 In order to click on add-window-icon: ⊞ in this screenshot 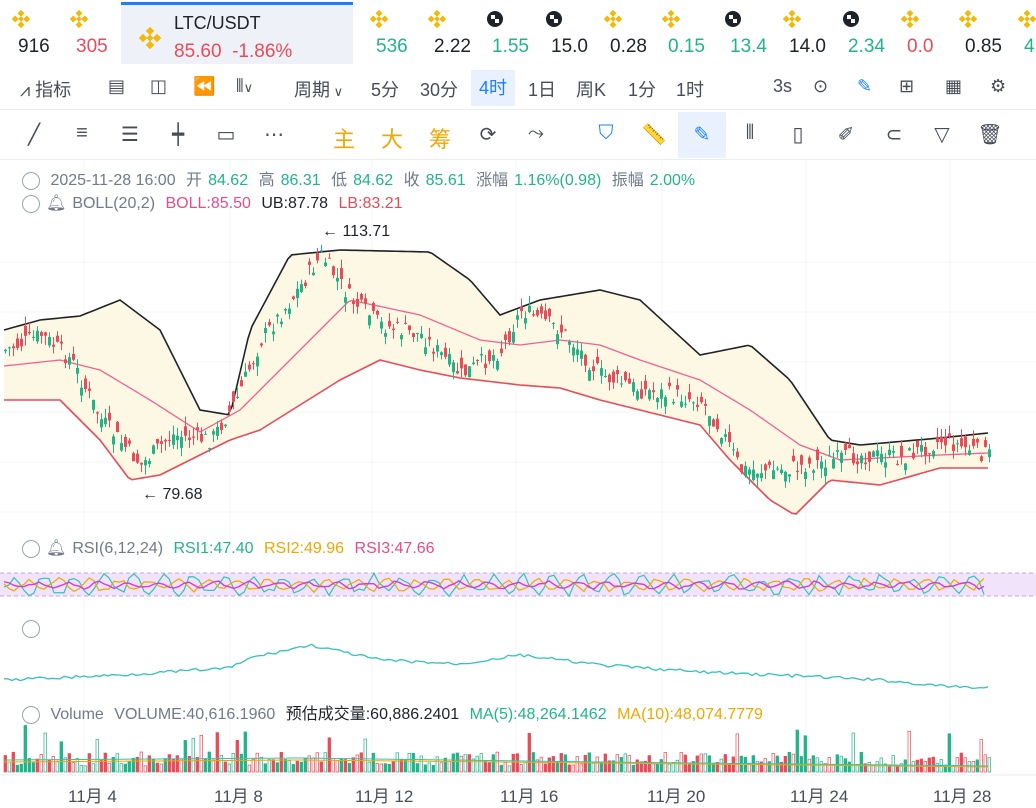, I will do `click(907, 86)`.